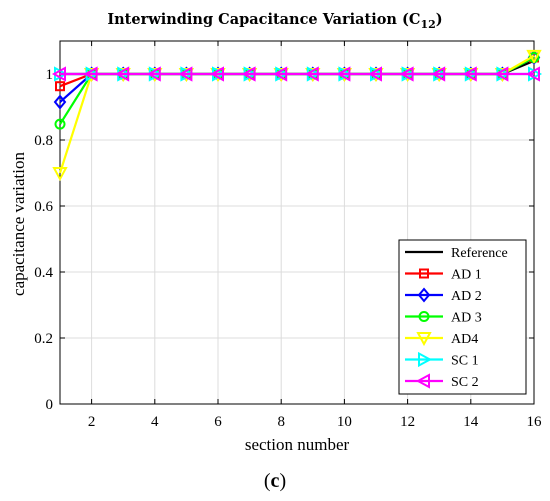 Image resolution: width=550 pixels, height=501 pixels. I want to click on series-reference, so click(297, 67).